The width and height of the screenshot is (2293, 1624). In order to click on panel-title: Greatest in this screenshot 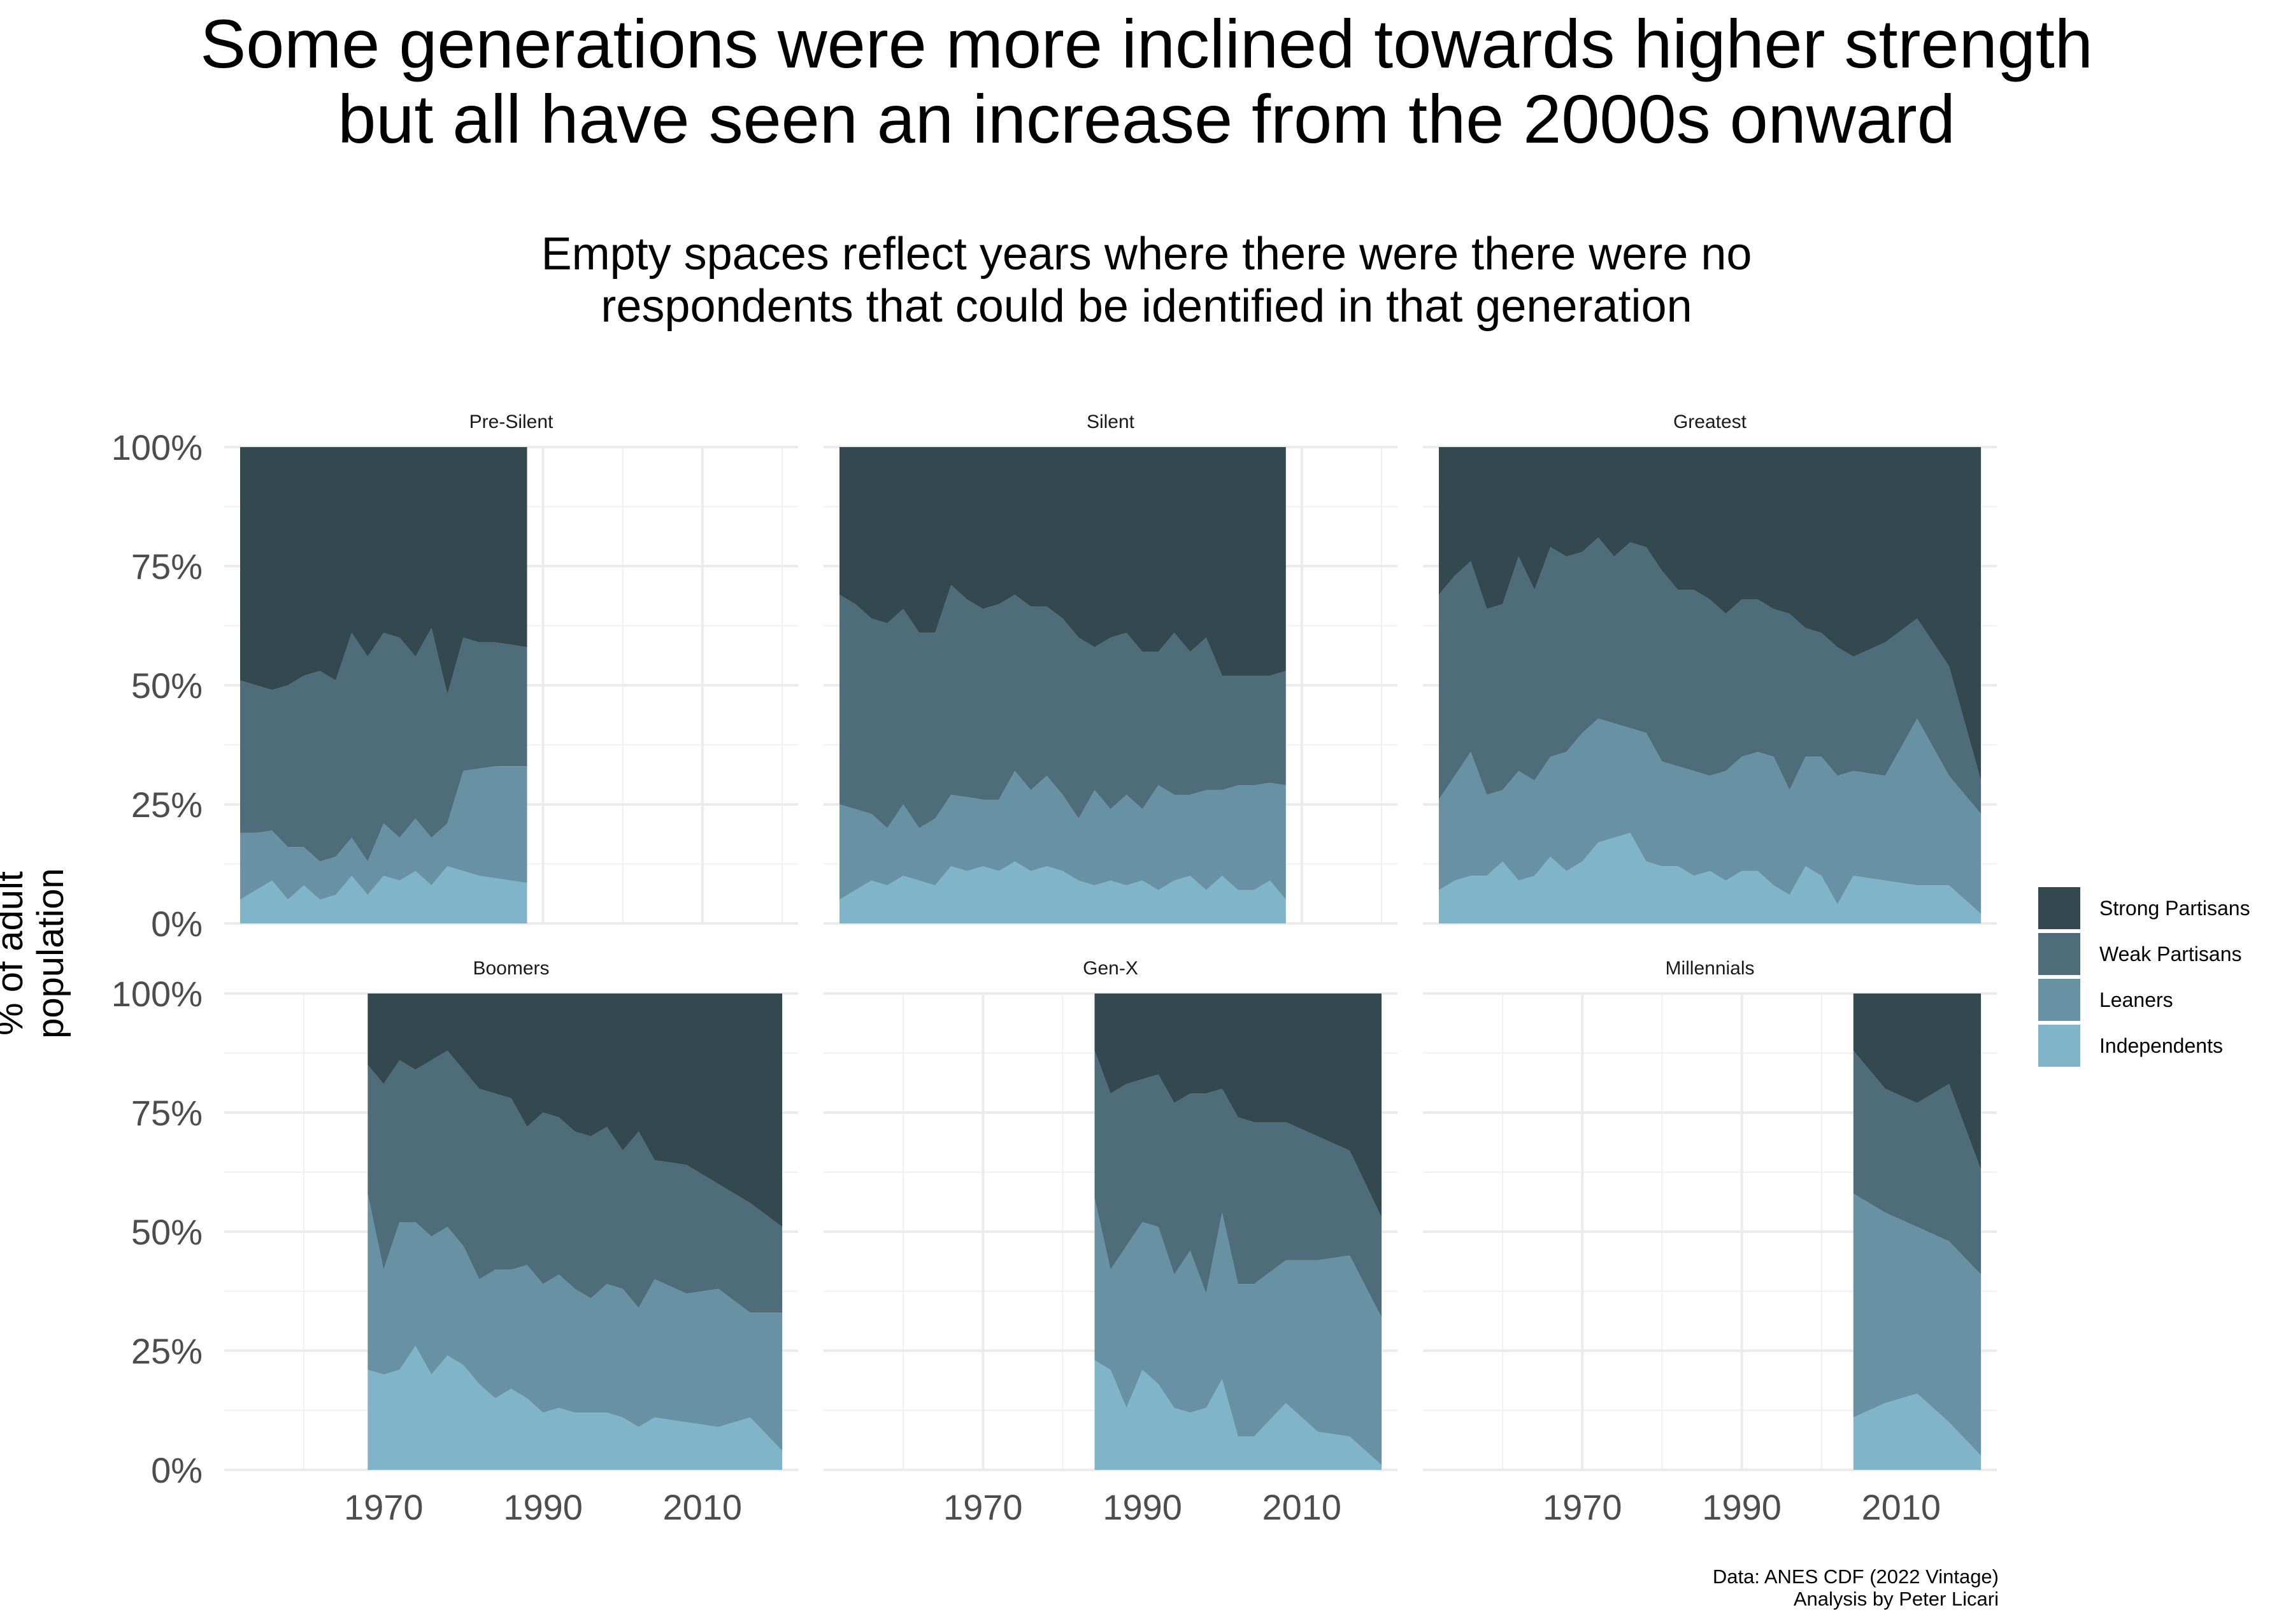, I will do `click(1710, 421)`.